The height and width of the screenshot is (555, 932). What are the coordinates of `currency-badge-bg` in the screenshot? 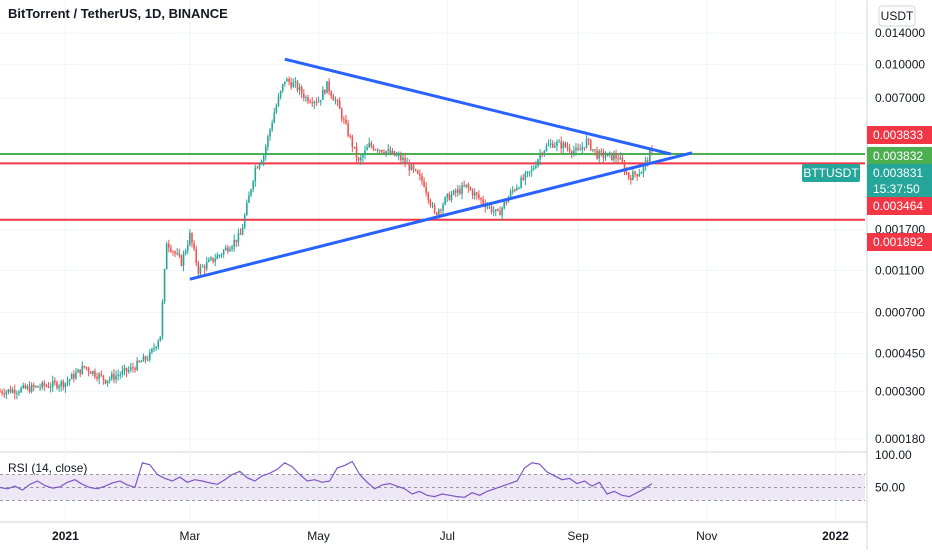 It's located at (897, 16).